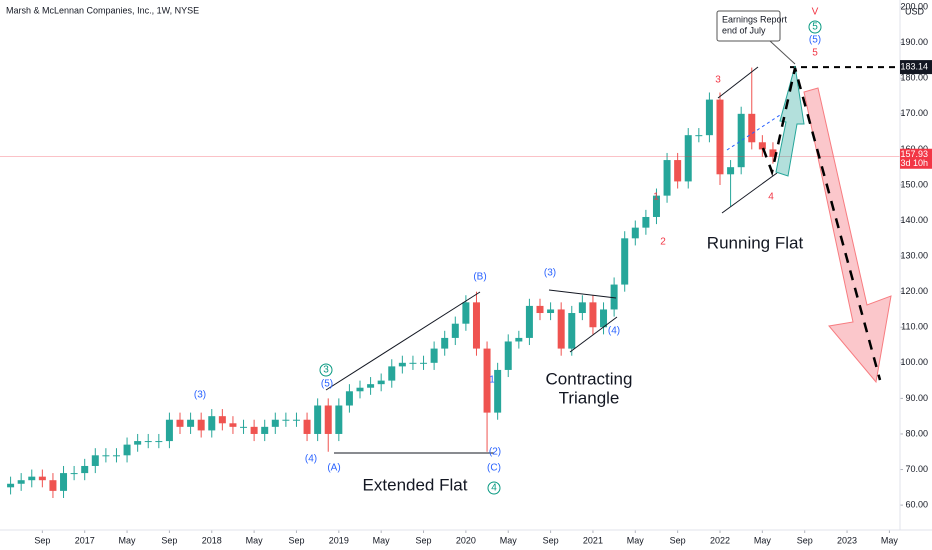 The width and height of the screenshot is (932, 550). What do you see at coordinates (916, 265) in the screenshot?
I see `price-axis` at bounding box center [916, 265].